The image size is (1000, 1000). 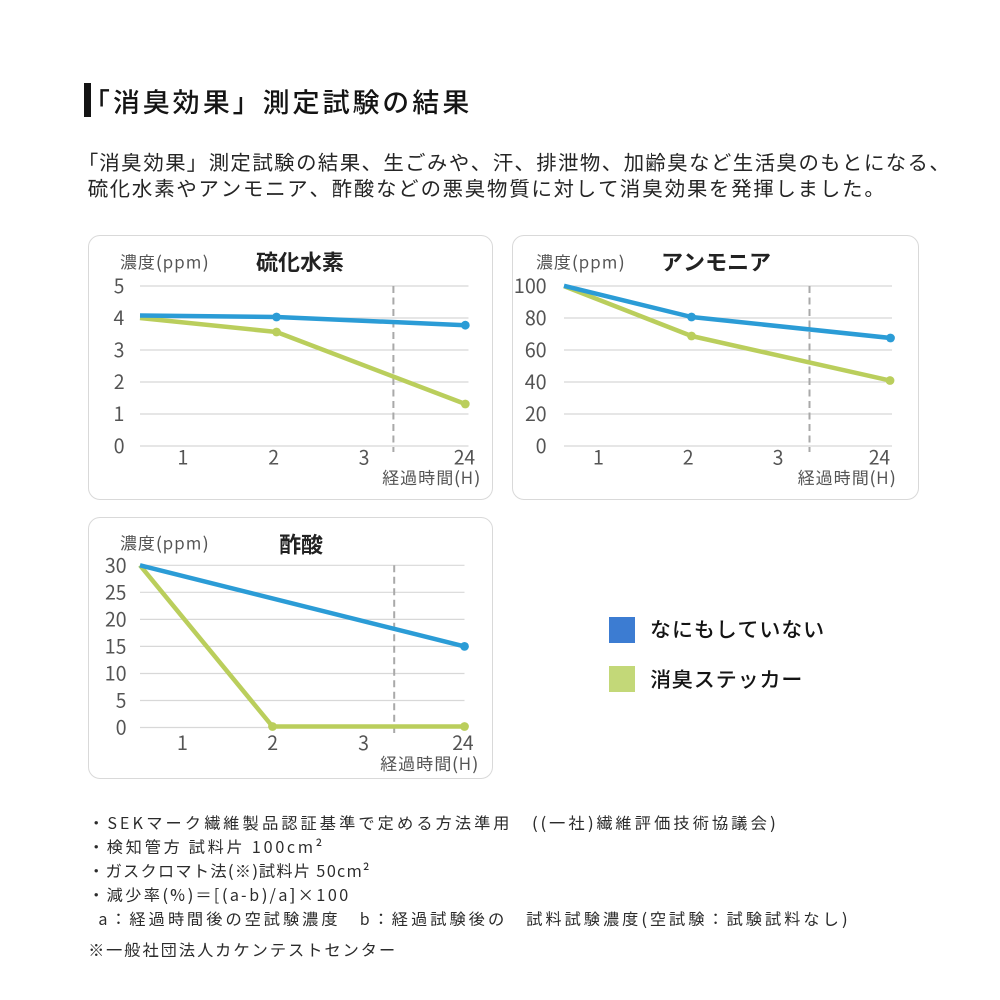 I want to click on svg-text: 4, so click(x=119, y=316).